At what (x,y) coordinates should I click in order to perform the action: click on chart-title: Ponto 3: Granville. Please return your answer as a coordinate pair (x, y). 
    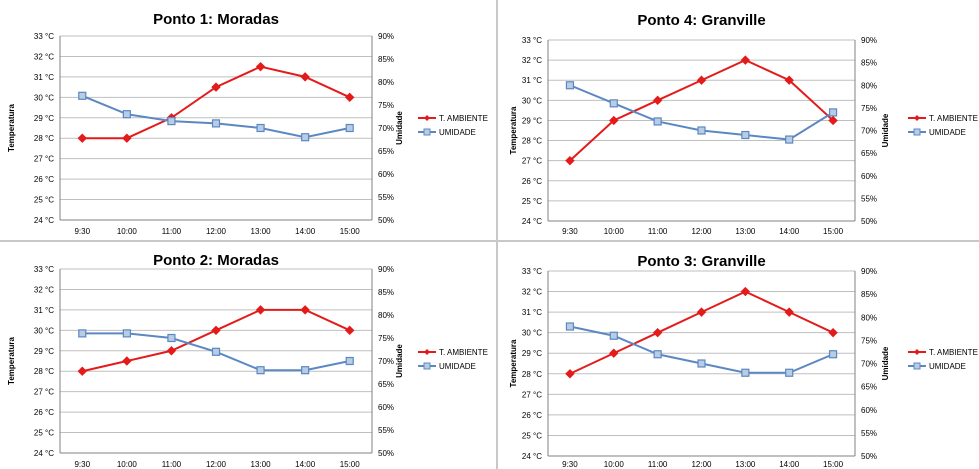
    Looking at the image, I should click on (701, 261).